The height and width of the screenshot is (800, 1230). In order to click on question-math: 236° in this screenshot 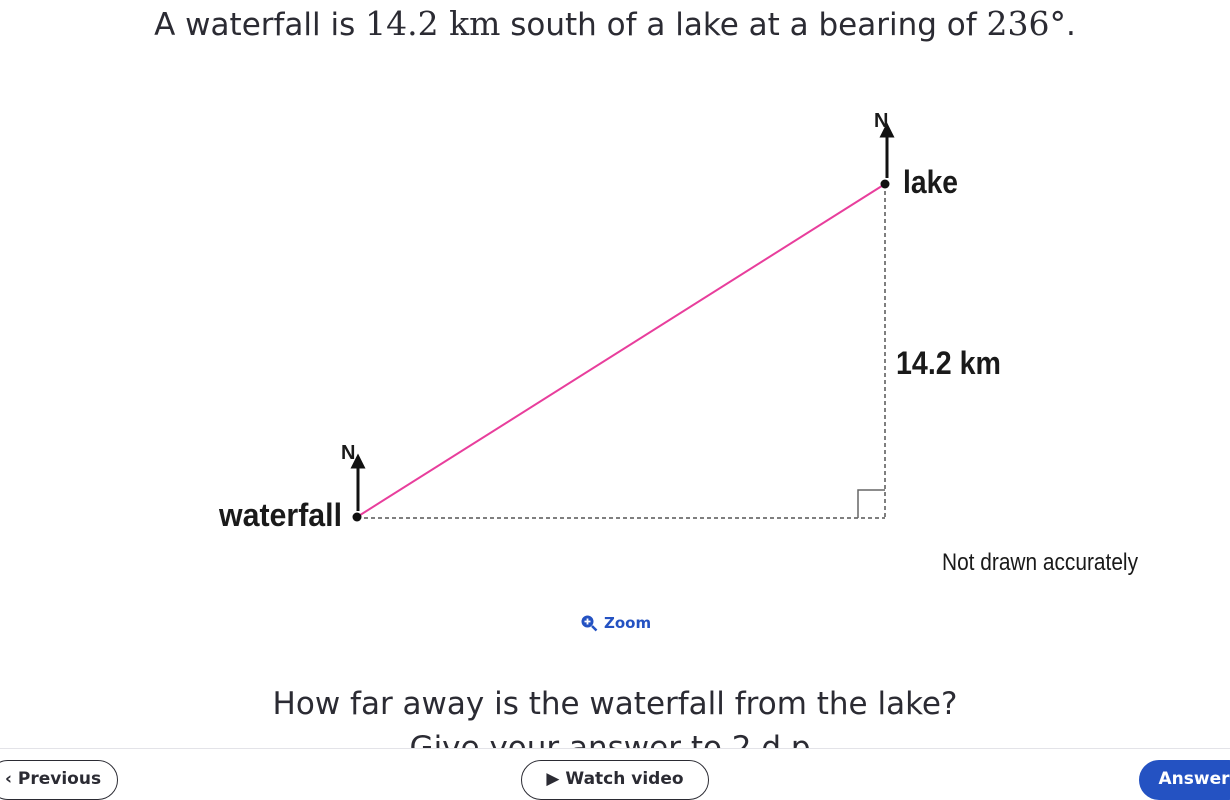, I will do `click(1026, 23)`.